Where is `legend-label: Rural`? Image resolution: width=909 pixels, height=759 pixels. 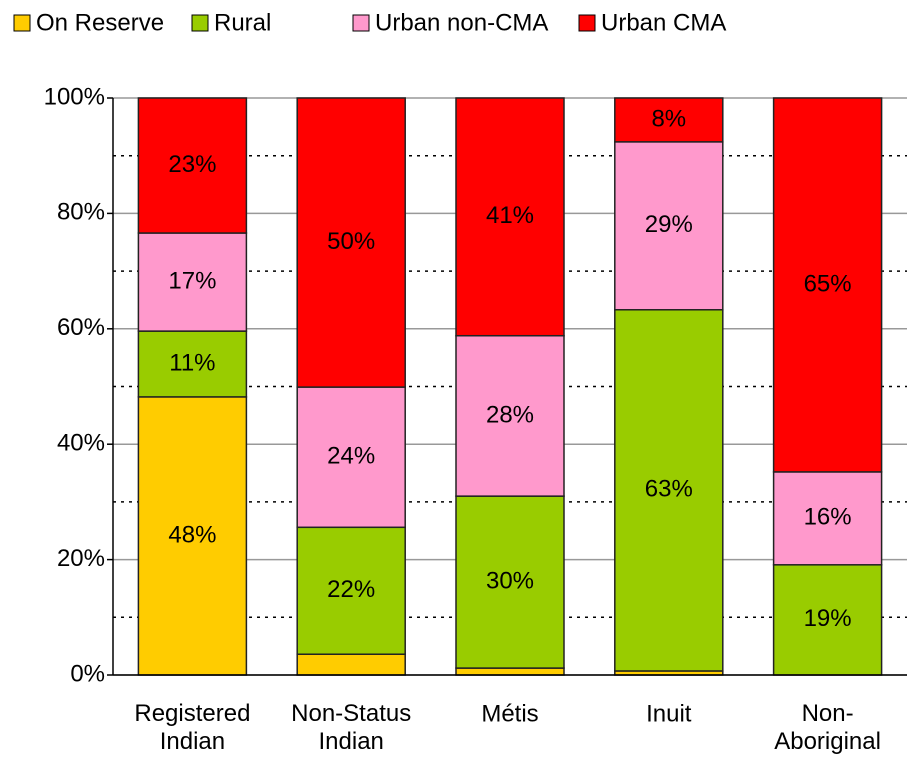 legend-label: Rural is located at coordinates (242, 22).